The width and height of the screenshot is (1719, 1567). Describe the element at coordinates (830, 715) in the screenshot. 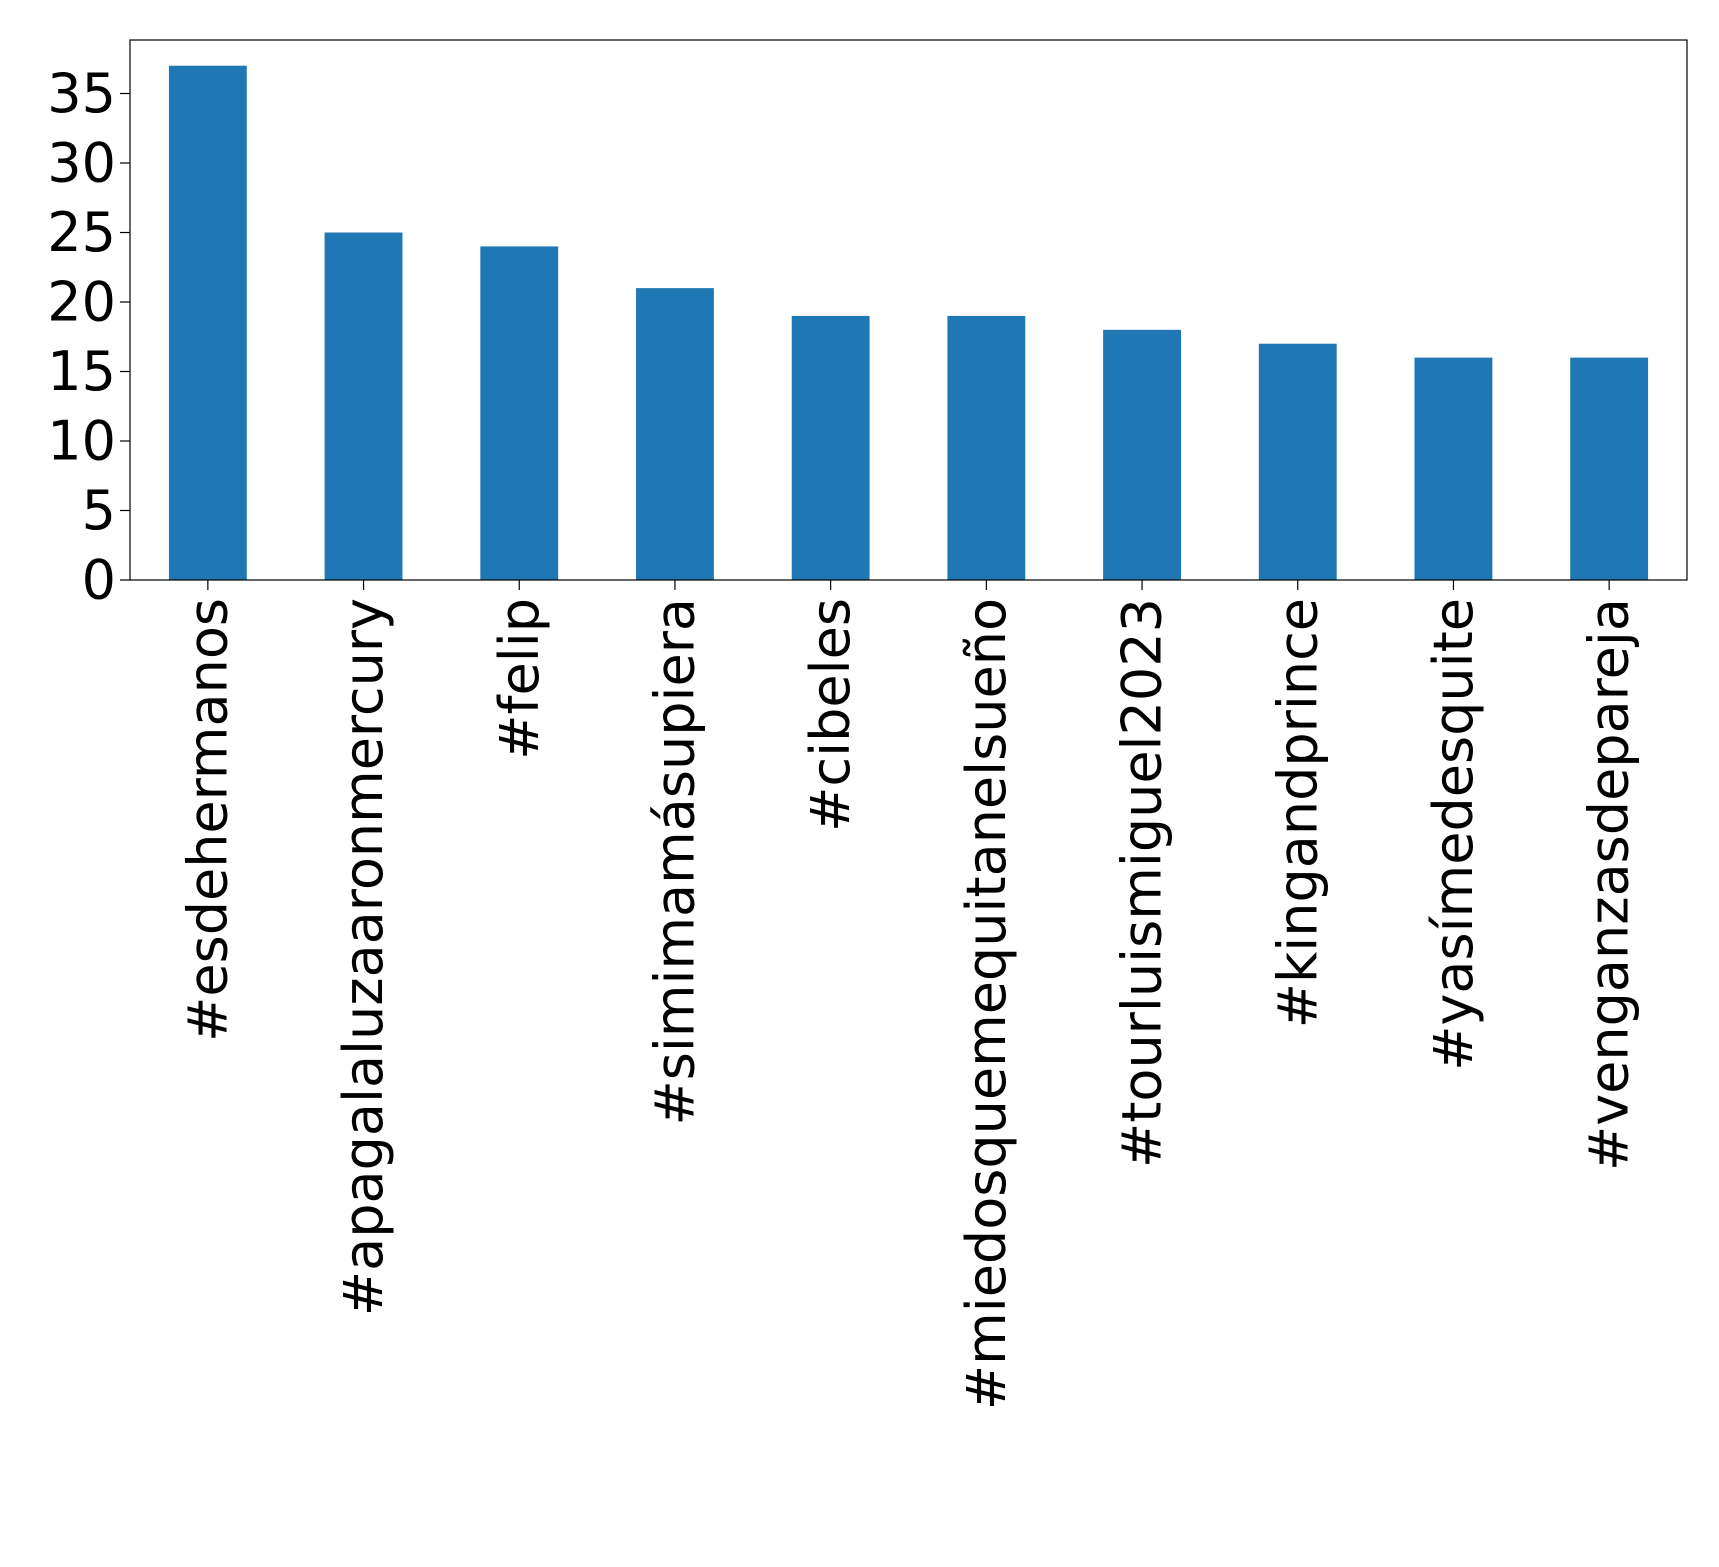

I see `x-tick-label: #cibeles` at that location.